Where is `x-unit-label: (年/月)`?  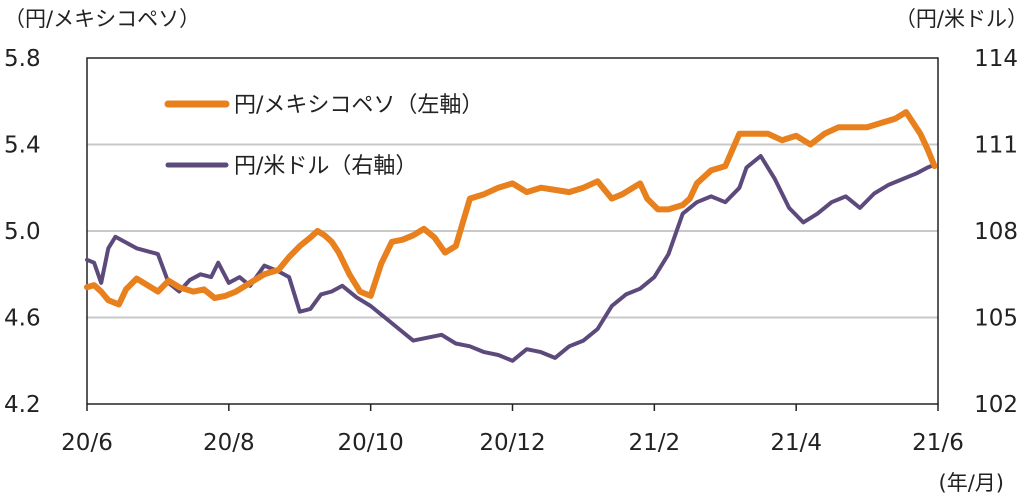
x-unit-label: (年/月) is located at coordinates (971, 483).